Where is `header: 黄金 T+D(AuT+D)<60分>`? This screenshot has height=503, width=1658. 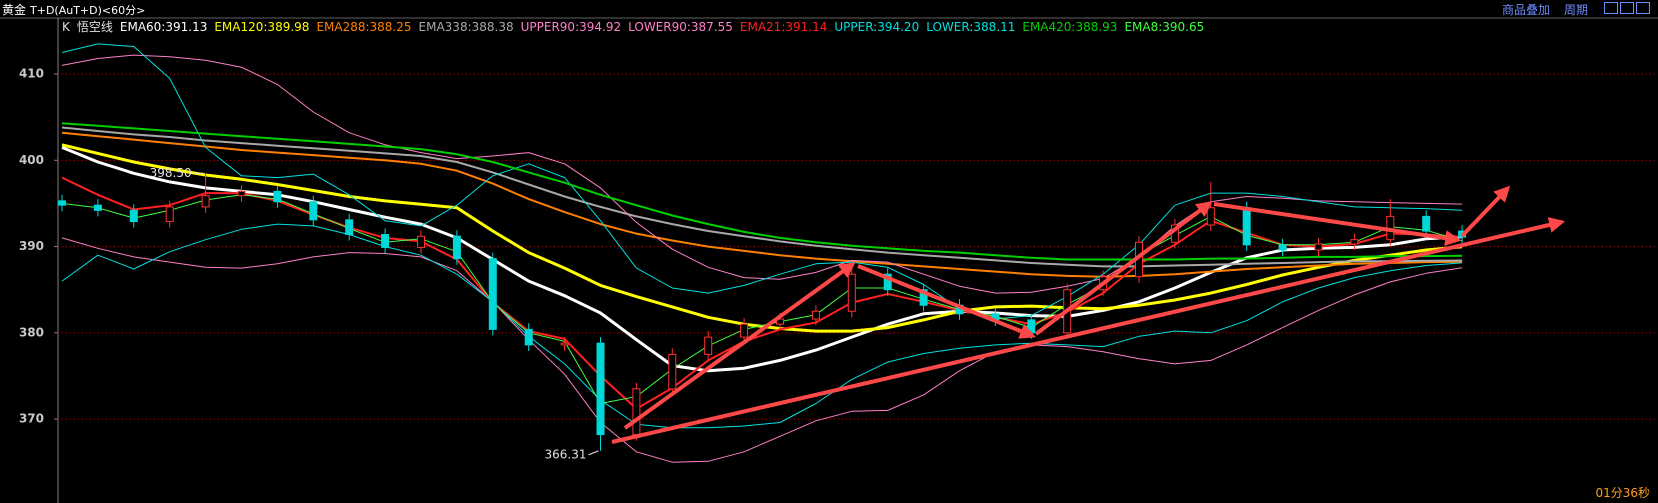 header: 黄金 T+D(AuT+D)<60分> is located at coordinates (73, 9).